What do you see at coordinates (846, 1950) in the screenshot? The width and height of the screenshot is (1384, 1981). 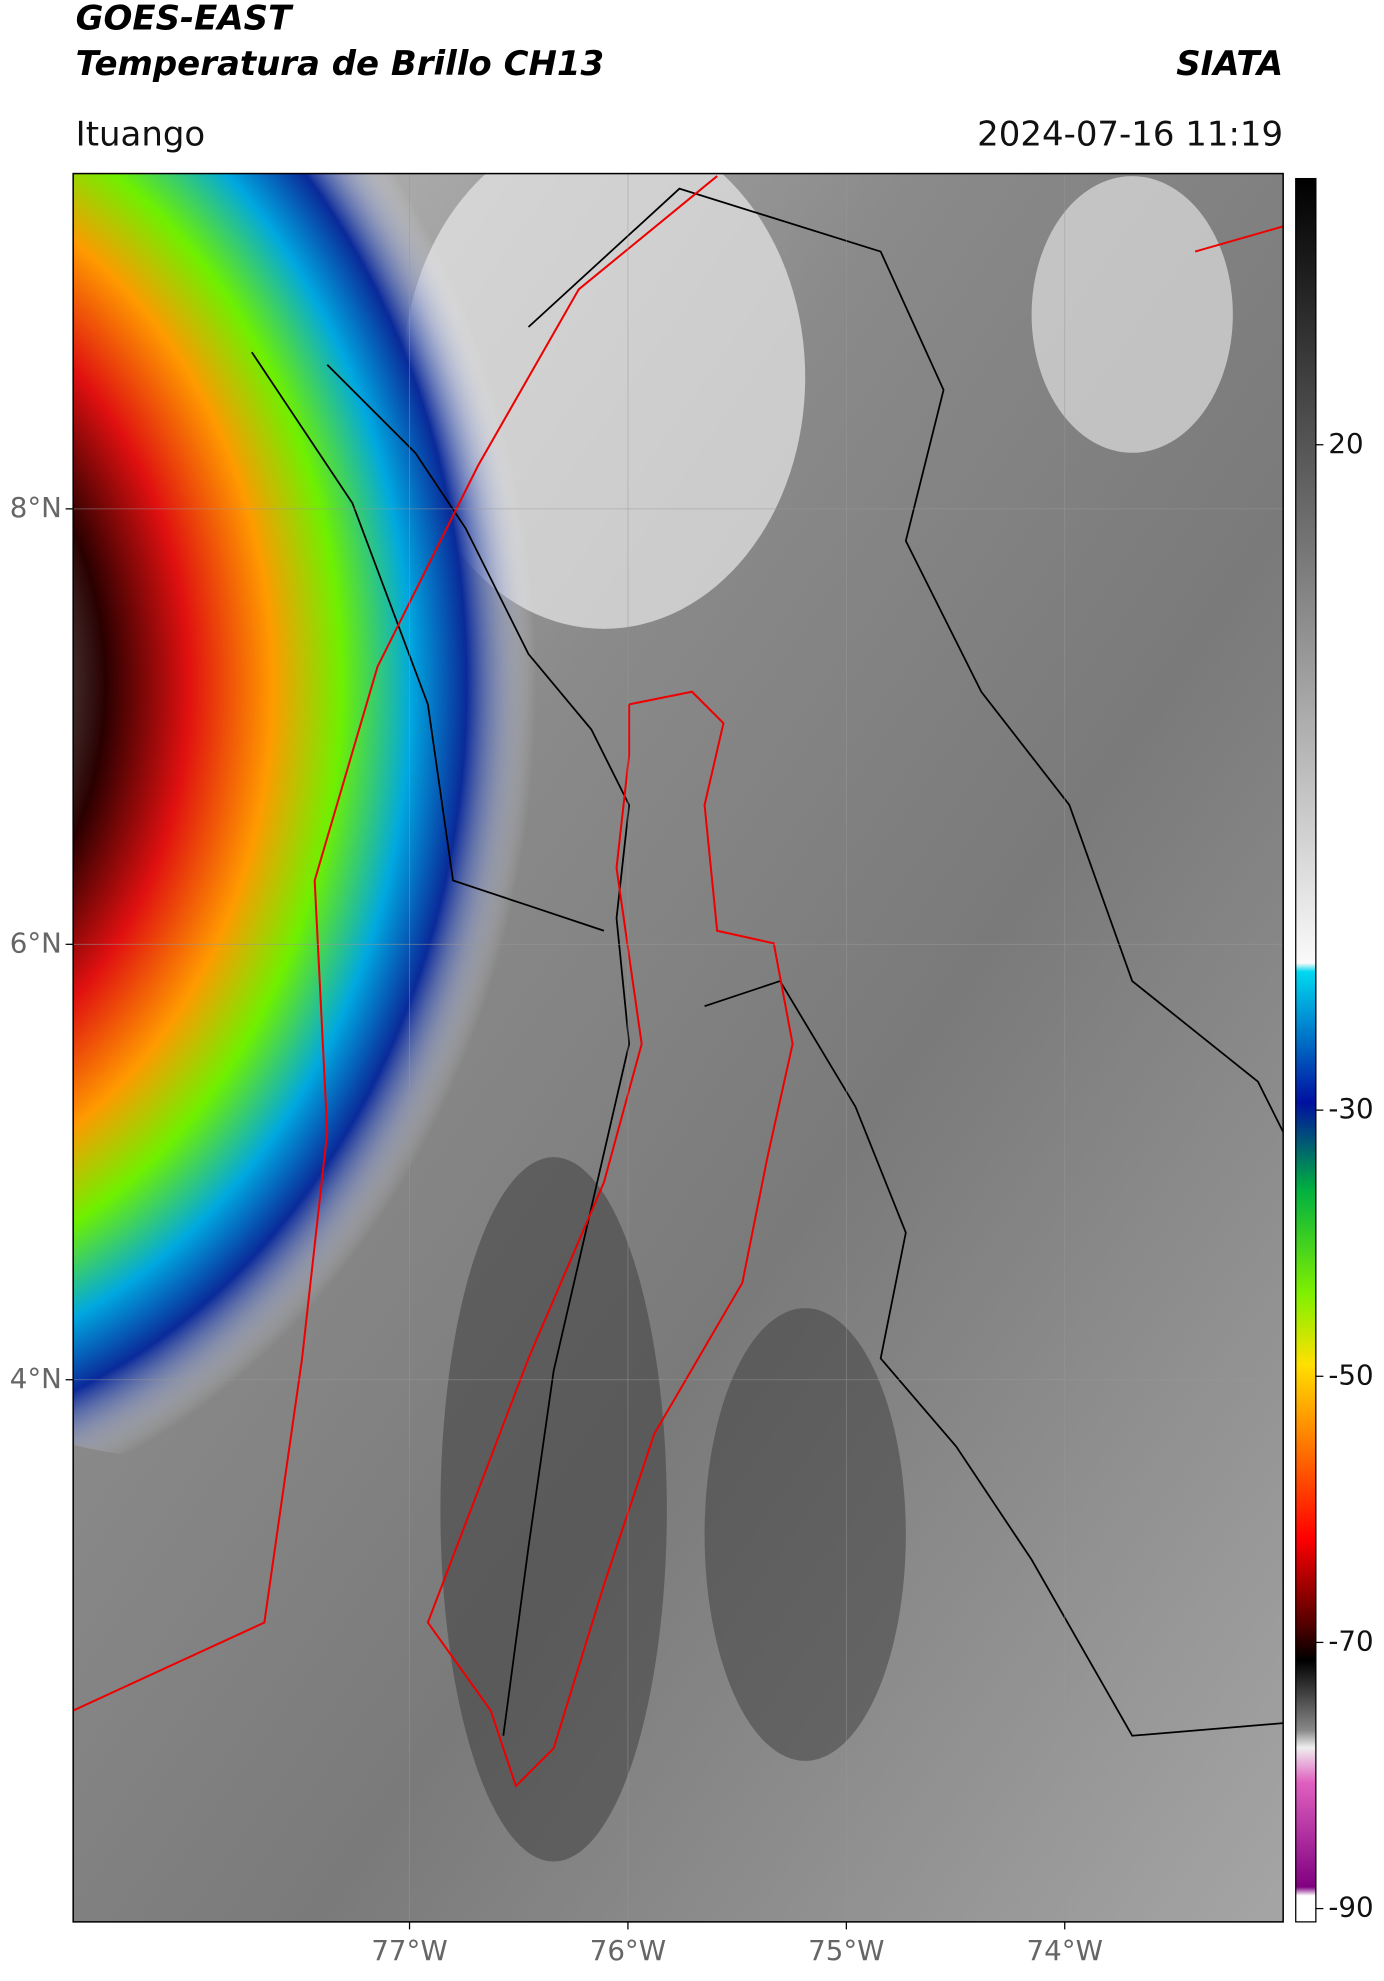 I see `lon-tick-label: 75°W` at bounding box center [846, 1950].